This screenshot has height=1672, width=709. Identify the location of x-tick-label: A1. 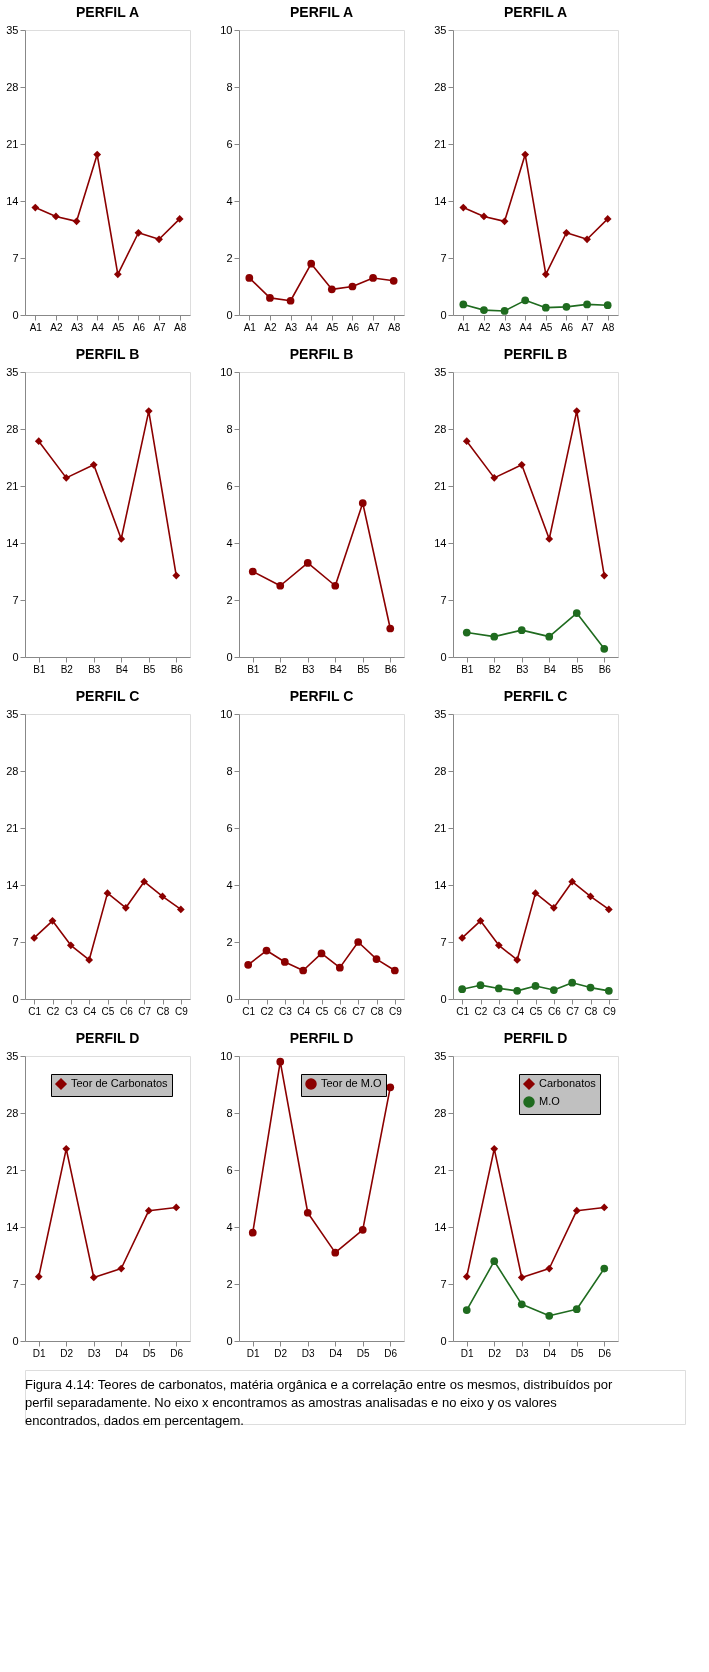
(464, 327).